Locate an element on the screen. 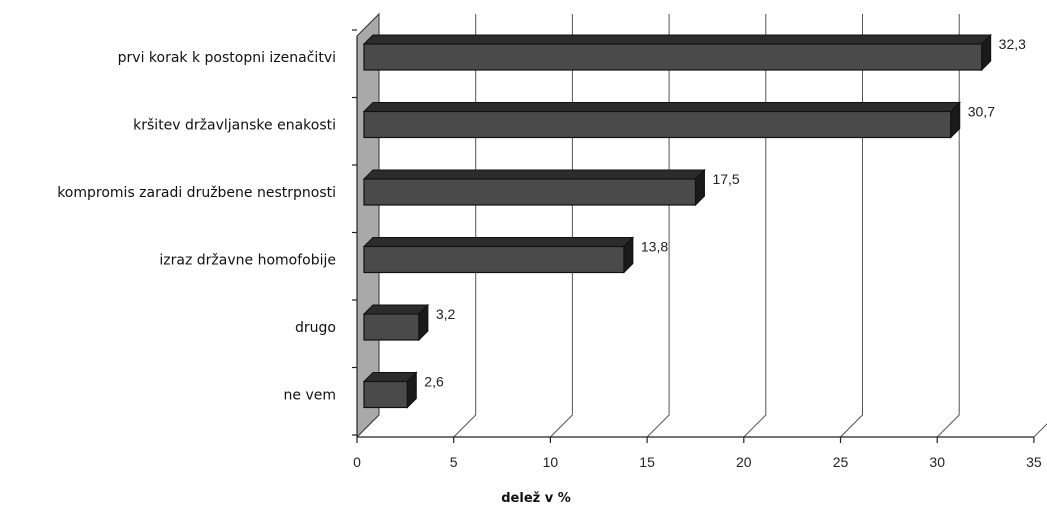  value-label: 13,8 is located at coordinates (654, 247).